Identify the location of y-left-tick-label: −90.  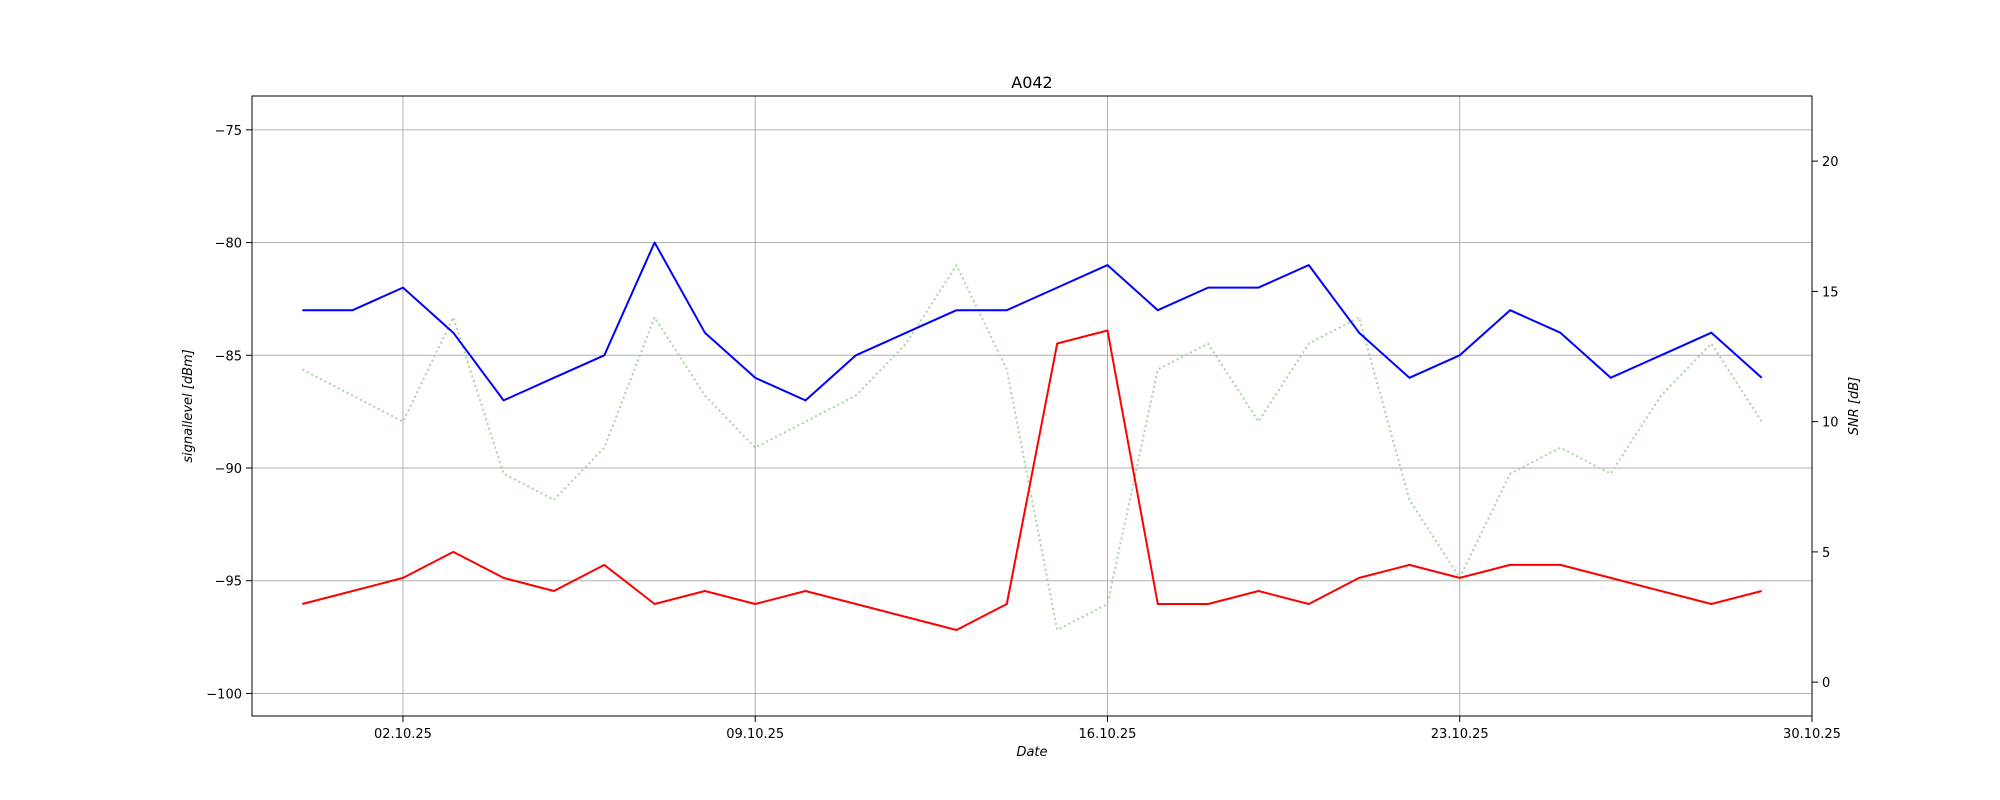
(228, 469).